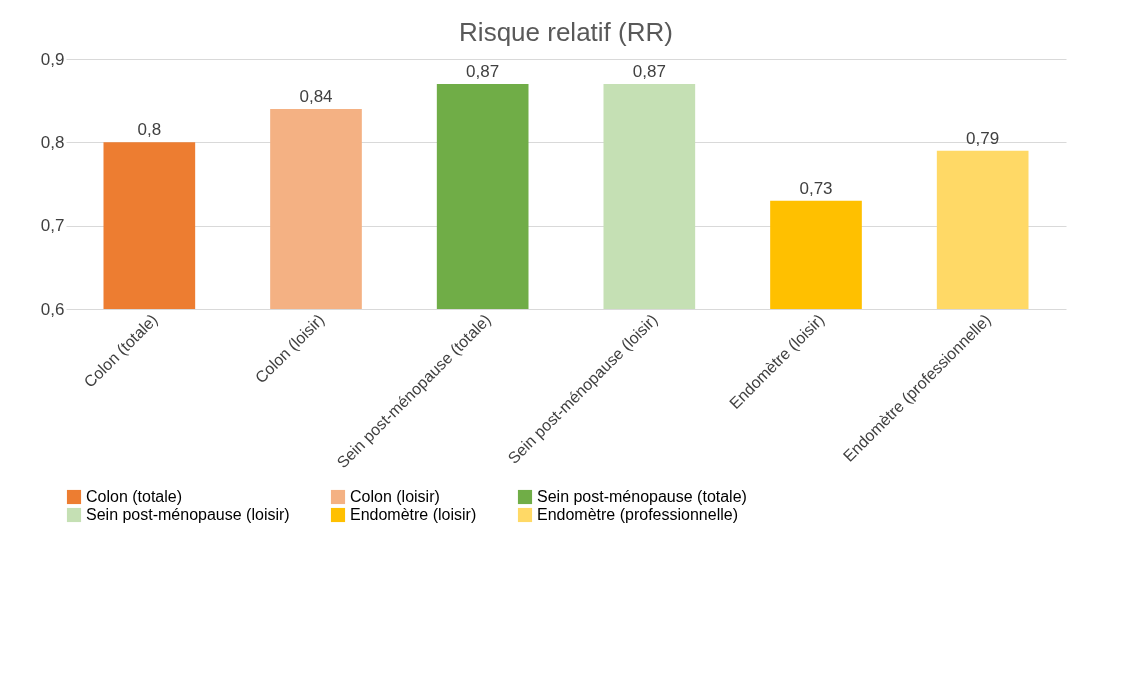 This screenshot has height=679, width=1148. I want to click on y-tick-label: 0,7, so click(52, 226).